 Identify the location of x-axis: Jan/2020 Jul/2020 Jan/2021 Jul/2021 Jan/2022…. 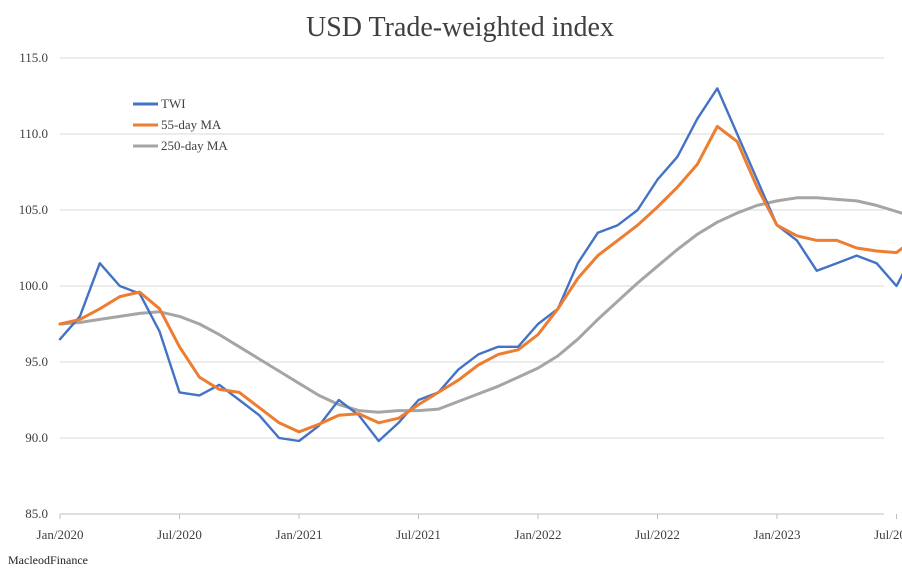
(469, 528).